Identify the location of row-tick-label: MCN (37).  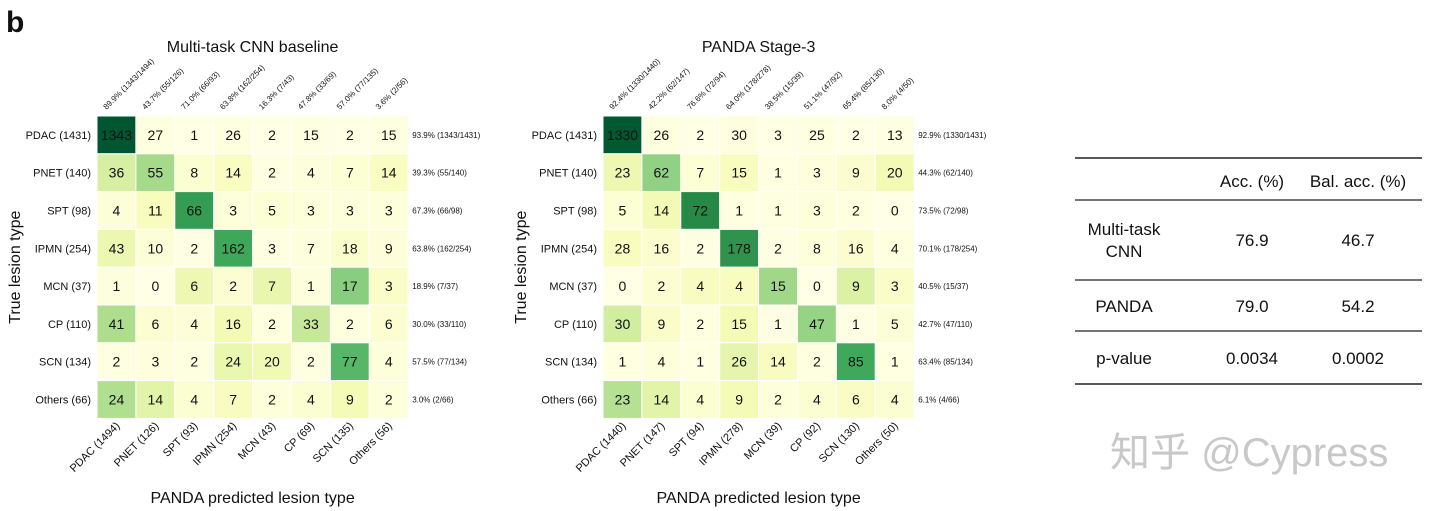
(573, 287).